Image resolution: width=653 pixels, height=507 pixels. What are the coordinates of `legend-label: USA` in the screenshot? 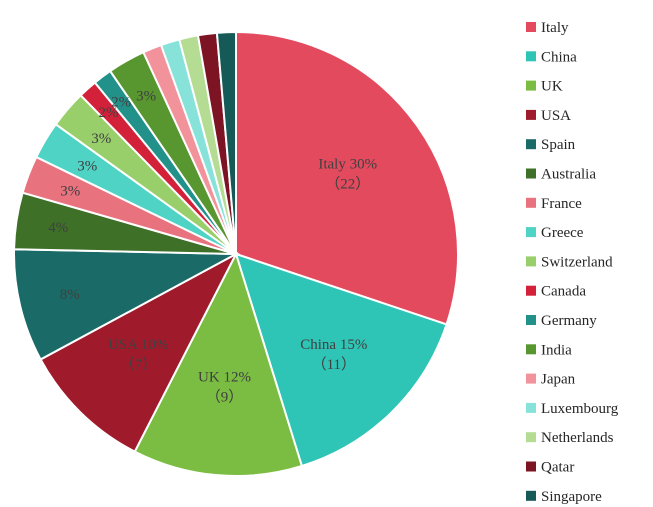 It's located at (556, 116).